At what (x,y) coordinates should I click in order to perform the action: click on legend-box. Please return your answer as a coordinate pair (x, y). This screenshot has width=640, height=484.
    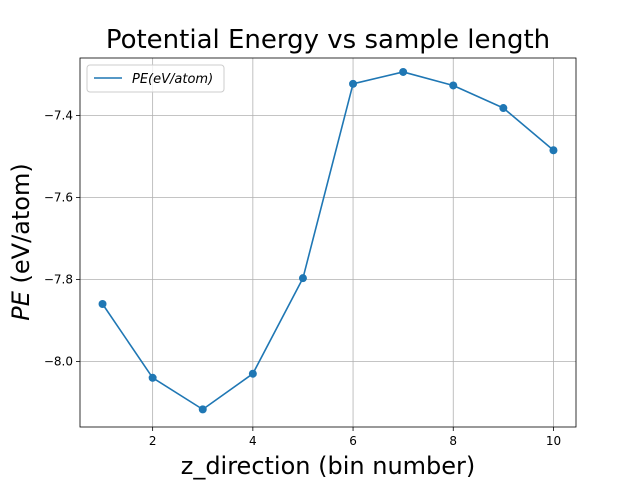
    Looking at the image, I should click on (155, 78).